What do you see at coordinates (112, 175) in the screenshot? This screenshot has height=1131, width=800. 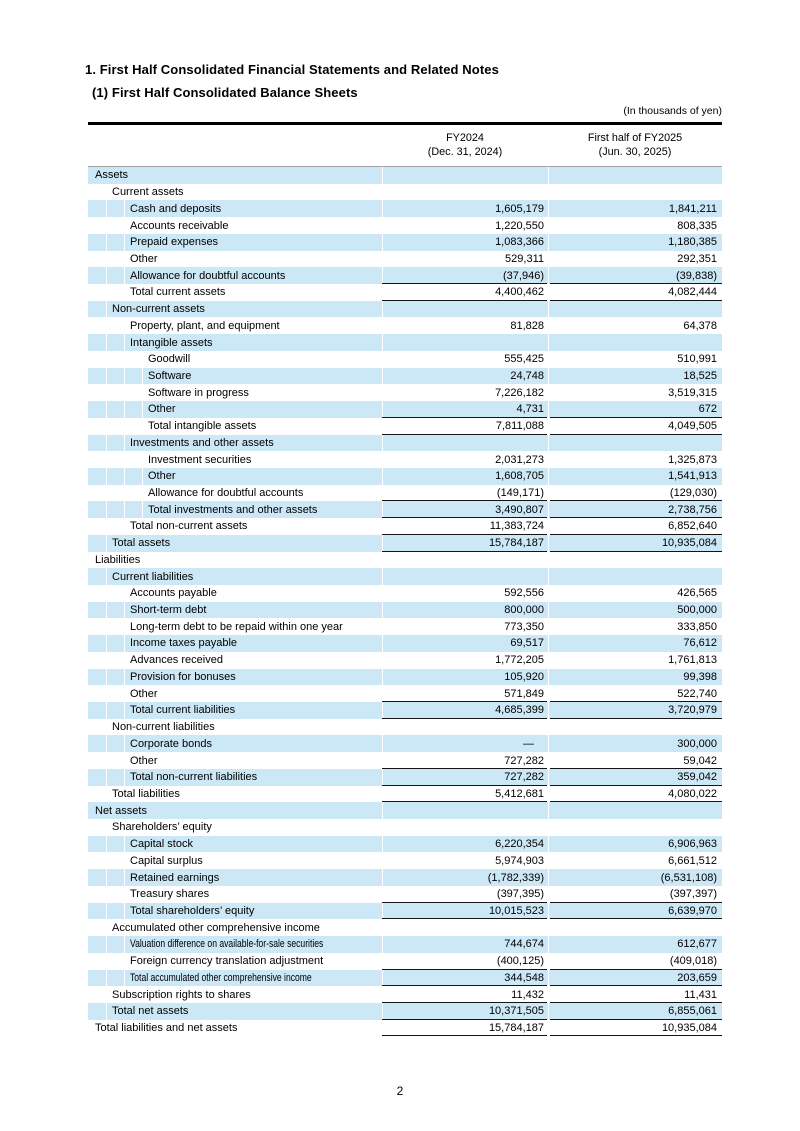 I see `row-label: Assets` at bounding box center [112, 175].